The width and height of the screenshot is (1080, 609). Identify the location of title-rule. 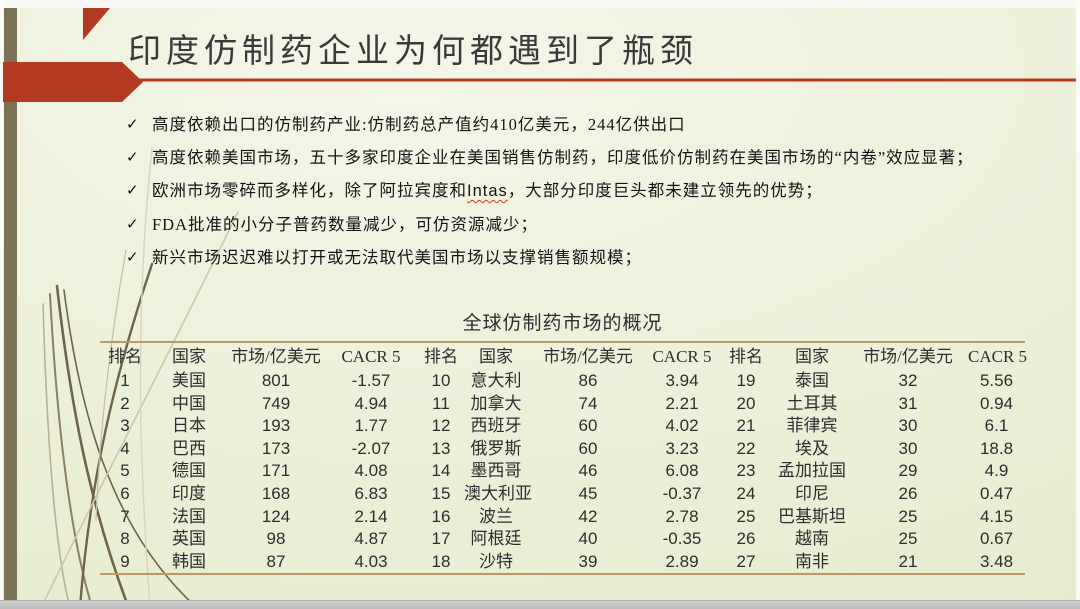
(603, 80).